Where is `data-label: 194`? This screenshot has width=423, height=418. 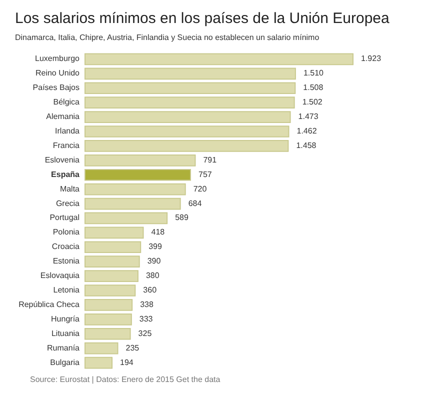
data-label: 194 is located at coordinates (127, 362).